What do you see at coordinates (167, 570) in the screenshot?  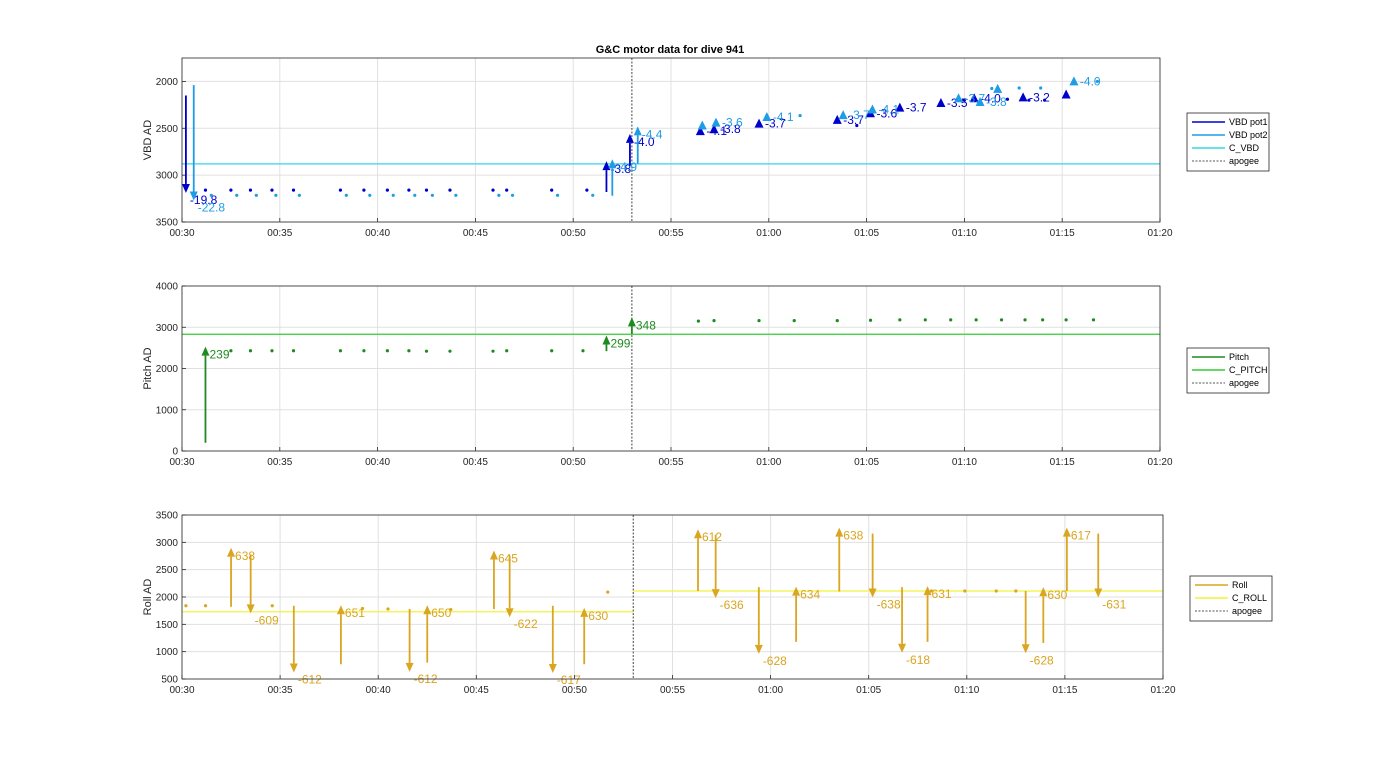 I see `roll-ytick-label: 2500` at bounding box center [167, 570].